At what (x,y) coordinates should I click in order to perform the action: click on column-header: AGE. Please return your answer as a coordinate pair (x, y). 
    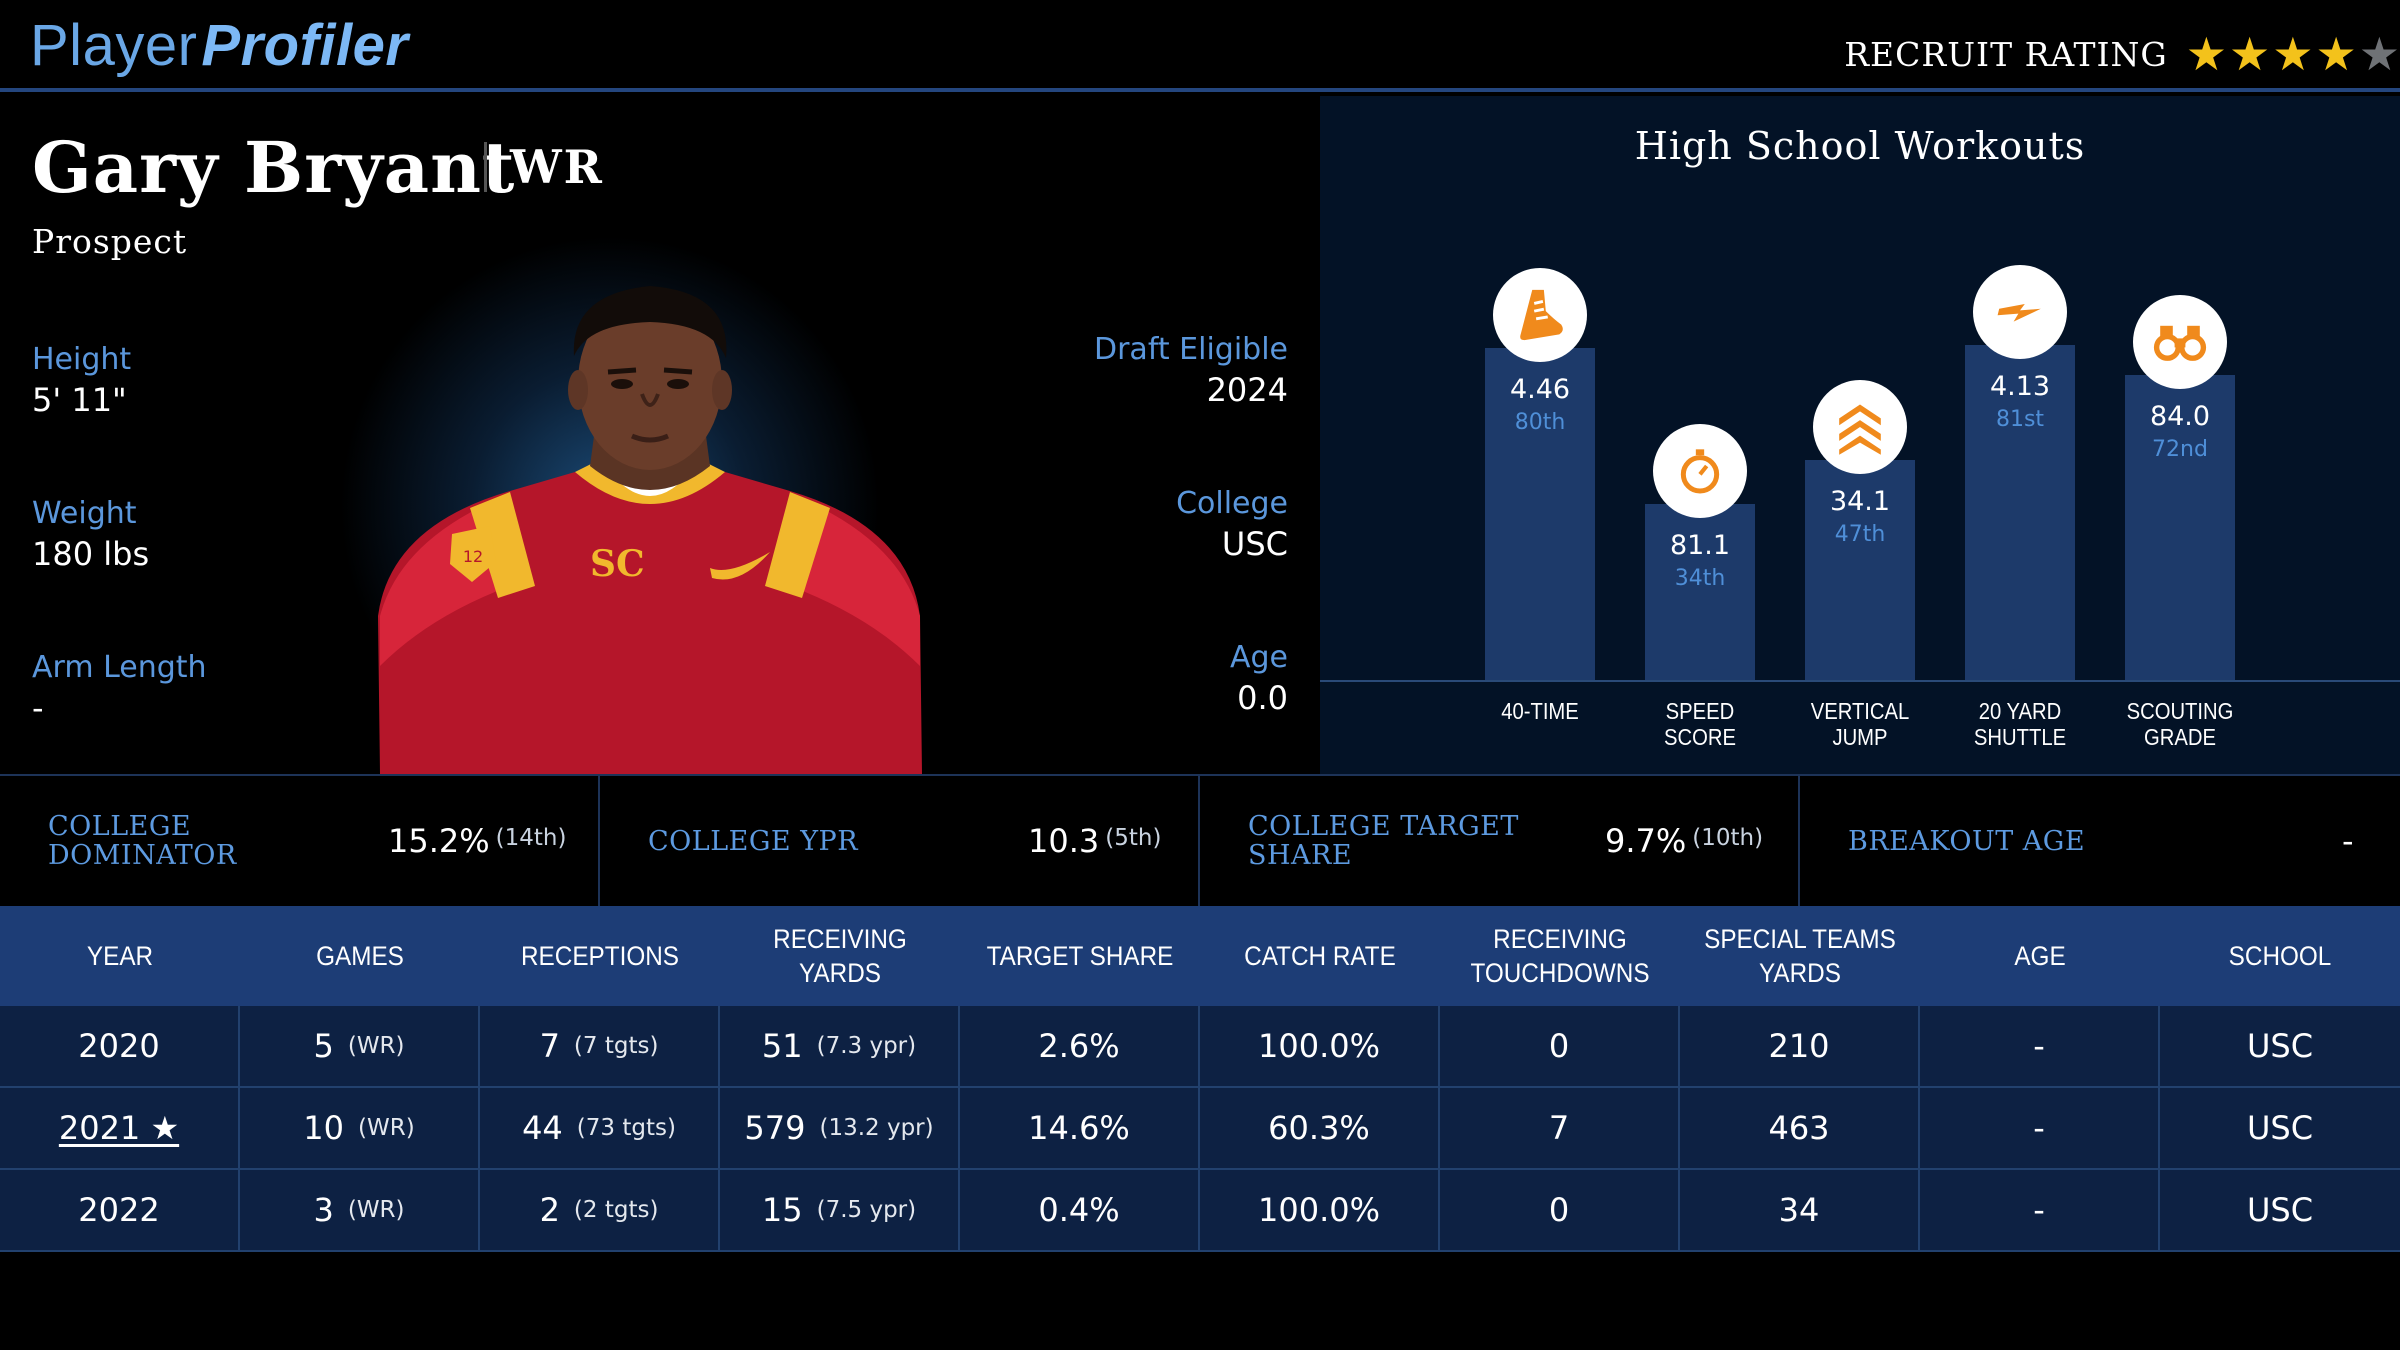
    Looking at the image, I should click on (2040, 956).